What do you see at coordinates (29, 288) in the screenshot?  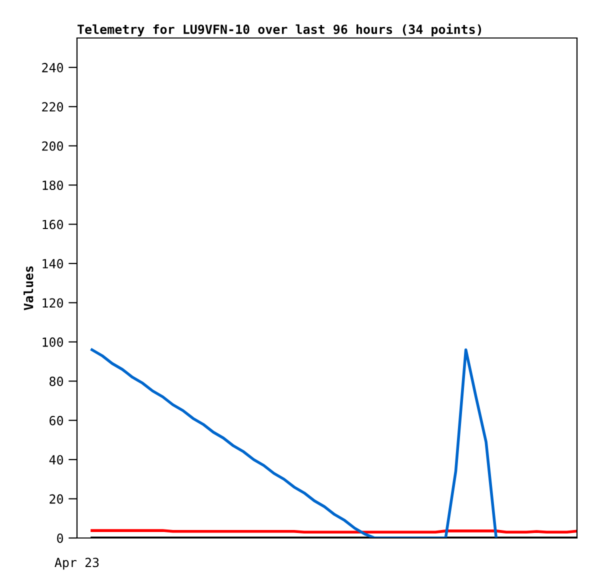 I see `y-axis-title: Values` at bounding box center [29, 288].